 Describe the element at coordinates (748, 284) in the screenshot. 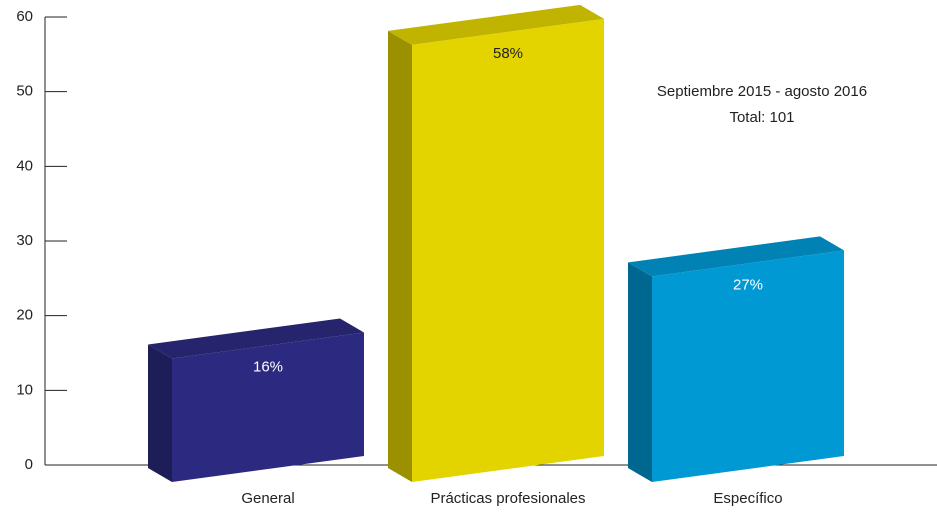

I see `data-label: 27%` at that location.